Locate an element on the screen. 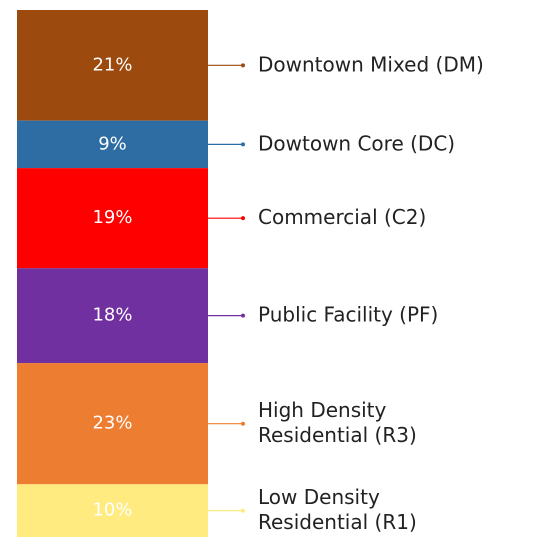 The height and width of the screenshot is (540, 555). segment-label: 18% is located at coordinates (112, 315).